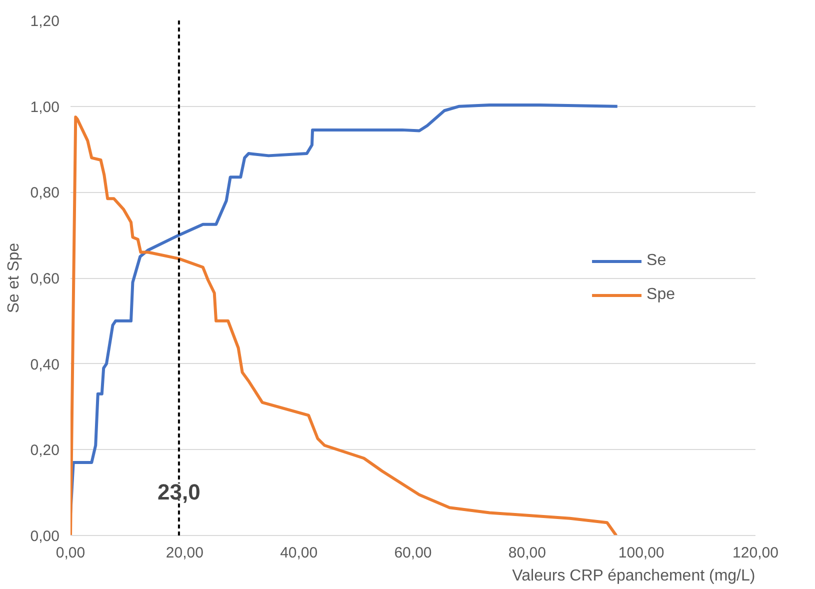 This screenshot has width=815, height=589. Describe the element at coordinates (660, 295) in the screenshot. I see `legend-label: Spe` at that location.